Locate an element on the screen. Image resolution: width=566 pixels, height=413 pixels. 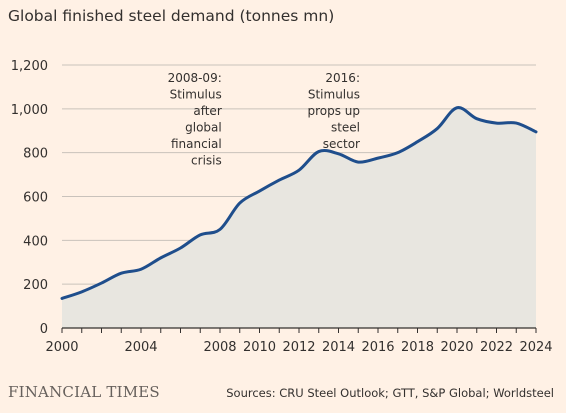
y-tick-label: 1,000 is located at coordinates (29, 110).